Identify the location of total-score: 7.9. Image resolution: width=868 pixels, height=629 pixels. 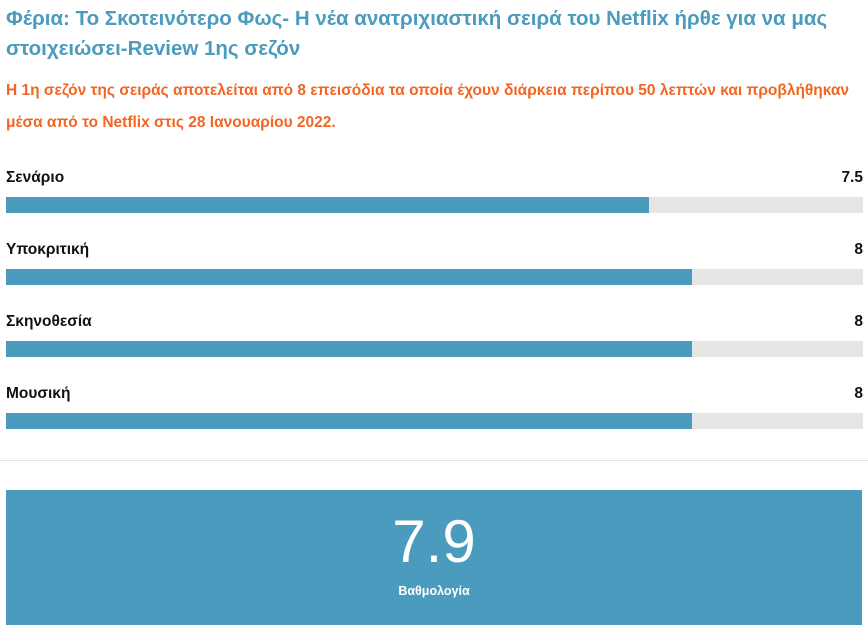
(434, 541).